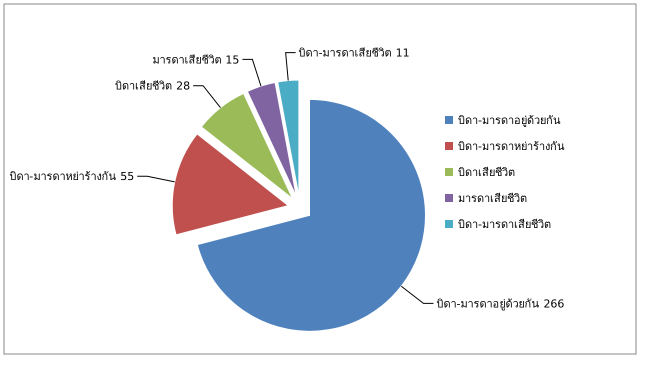 Image resolution: width=646 pixels, height=366 pixels. Describe the element at coordinates (488, 303) in the screenshot. I see `slice-label: บิดา-มารดาอยู่ด้วยกัน` at that location.